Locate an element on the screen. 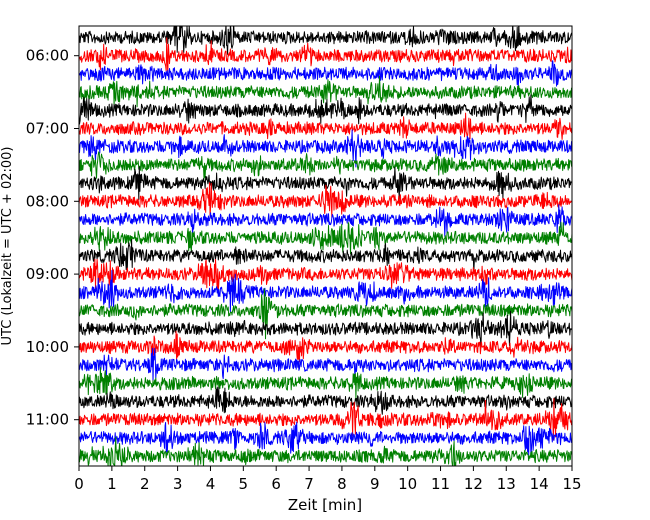 This screenshot has width=650, height=520. y-axis-title: UTC (Lokalzeit = UTC + 02:00) is located at coordinates (7, 246).